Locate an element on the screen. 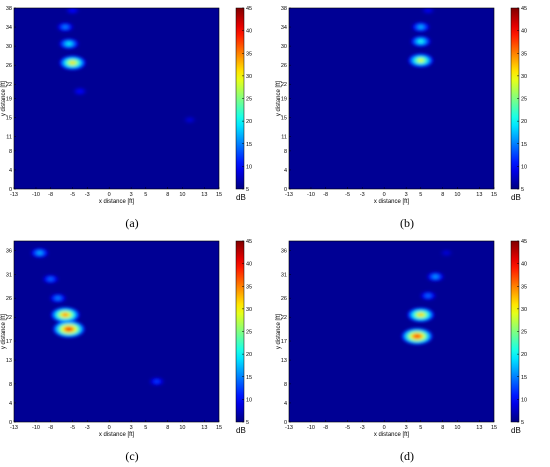 The image size is (550, 467). y-tick-label: 38 is located at coordinates (284, 9).